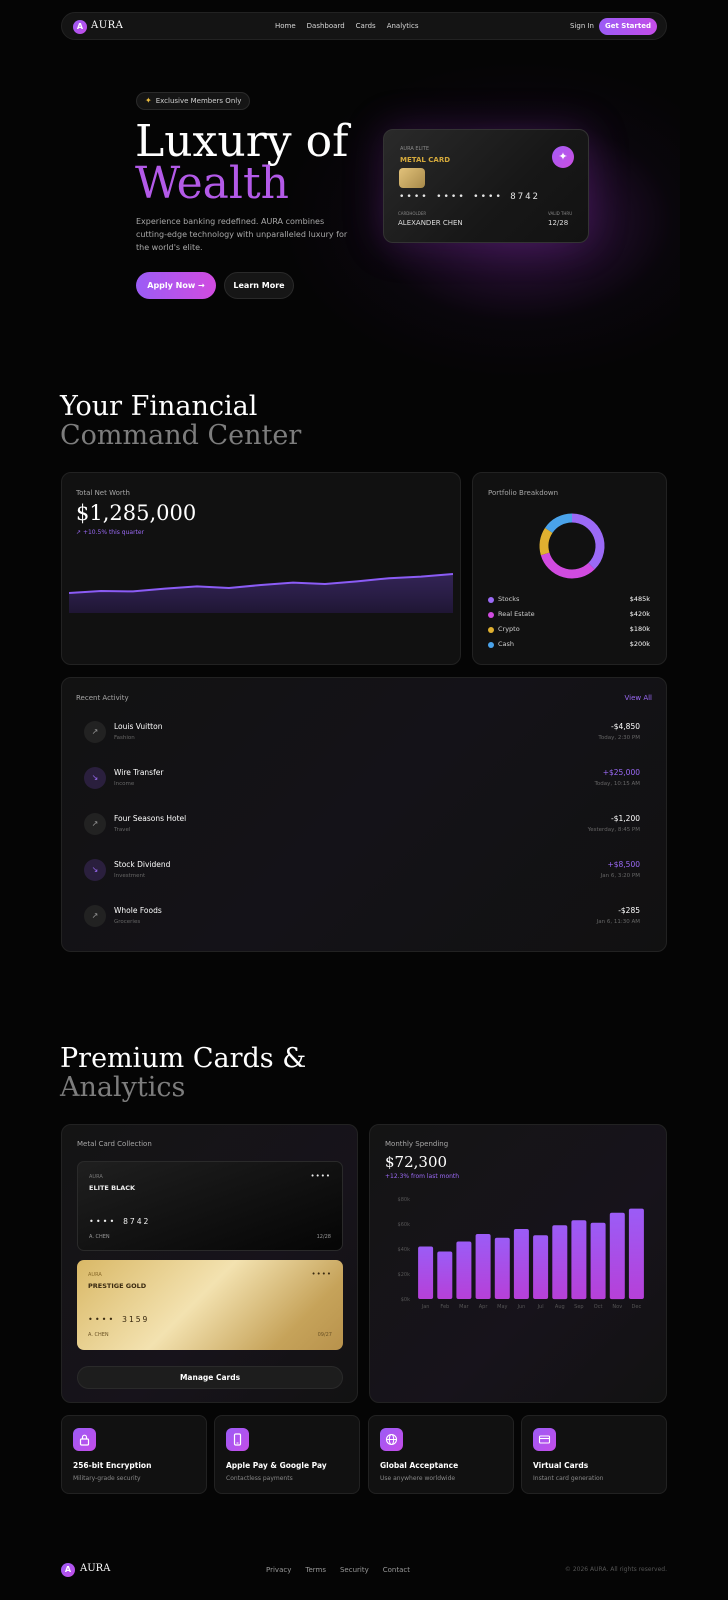 The height and width of the screenshot is (1600, 728). Describe the element at coordinates (279, 1570) in the screenshot. I see `footer-link-privacy: Privacy` at that location.